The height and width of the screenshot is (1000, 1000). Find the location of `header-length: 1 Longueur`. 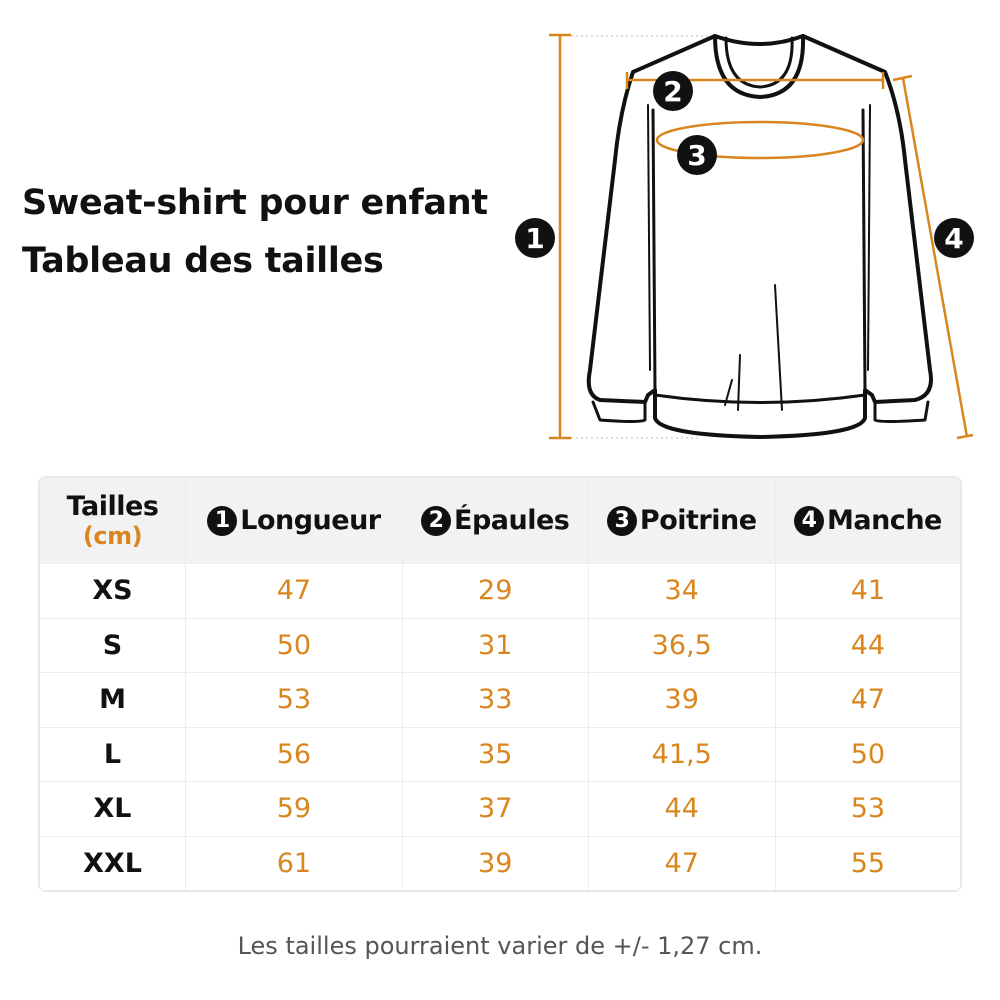

header-length: 1 Longueur is located at coordinates (294, 520).